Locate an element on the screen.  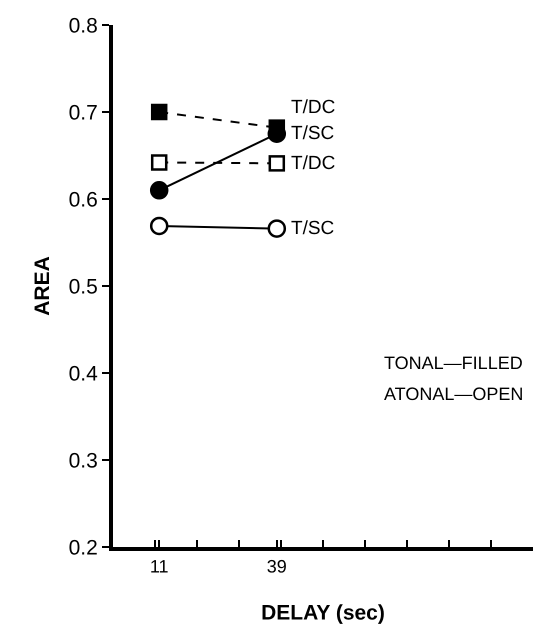
y-tick-label: 0.8 is located at coordinates (83, 26).